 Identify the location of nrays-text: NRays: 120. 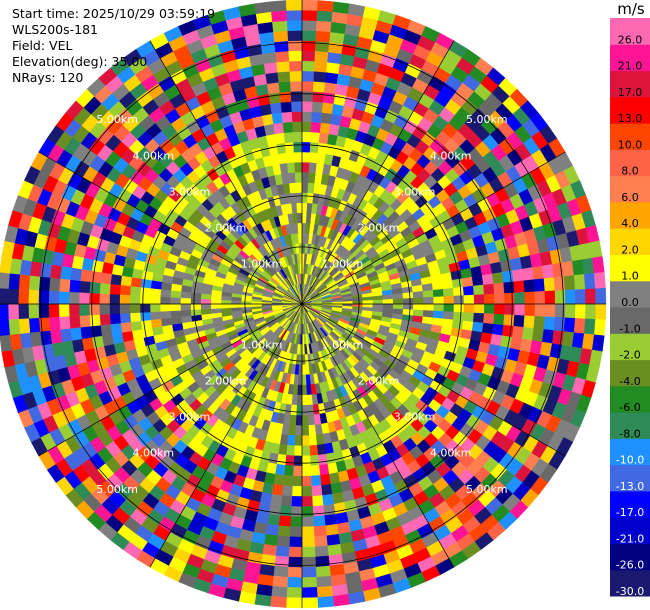
(48, 77).